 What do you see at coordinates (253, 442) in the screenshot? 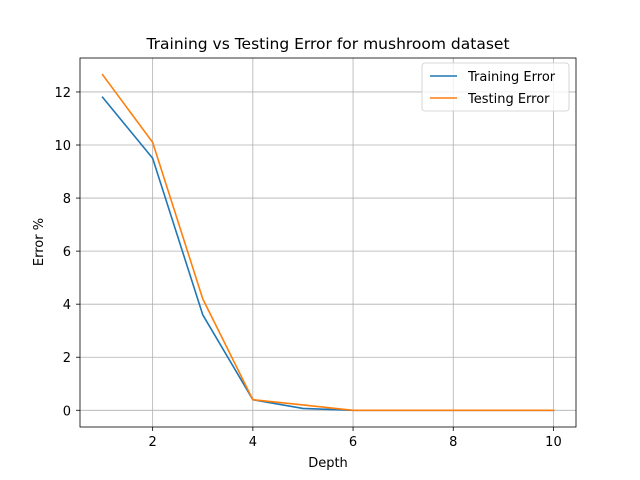
I see `x-tick-label: 4` at bounding box center [253, 442].